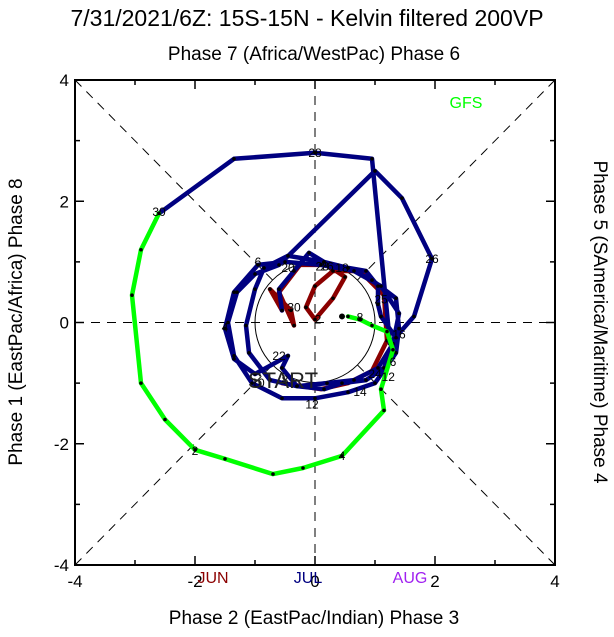 The height and width of the screenshot is (637, 614). Describe the element at coordinates (399, 335) in the screenshot. I see `day-label: 16` at that location.